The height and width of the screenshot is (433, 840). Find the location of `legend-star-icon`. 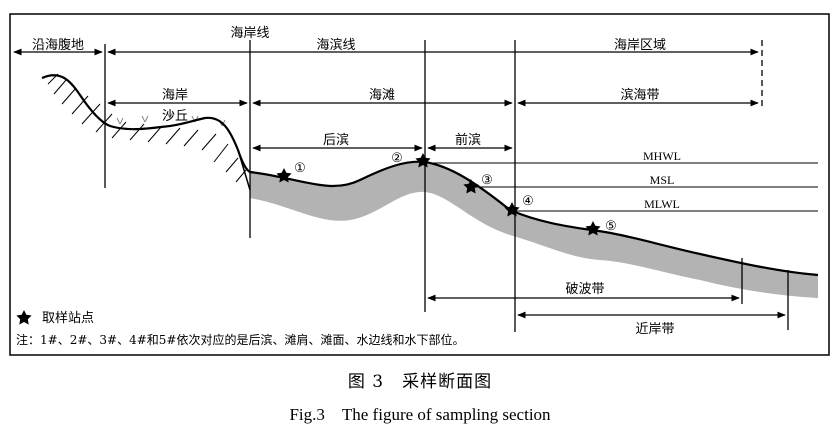

legend-star-icon is located at coordinates (24, 317).